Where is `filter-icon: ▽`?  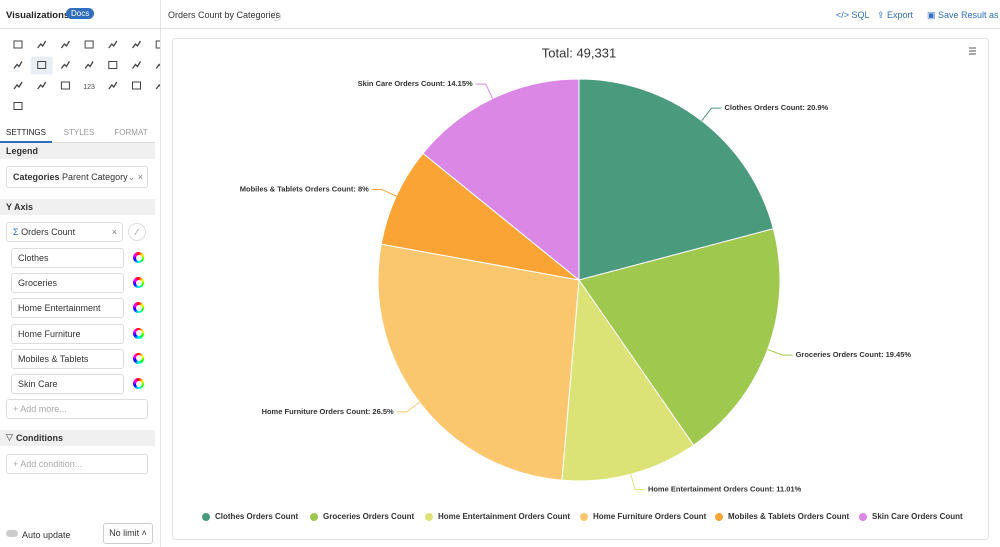
filter-icon: ▽ is located at coordinates (9, 437).